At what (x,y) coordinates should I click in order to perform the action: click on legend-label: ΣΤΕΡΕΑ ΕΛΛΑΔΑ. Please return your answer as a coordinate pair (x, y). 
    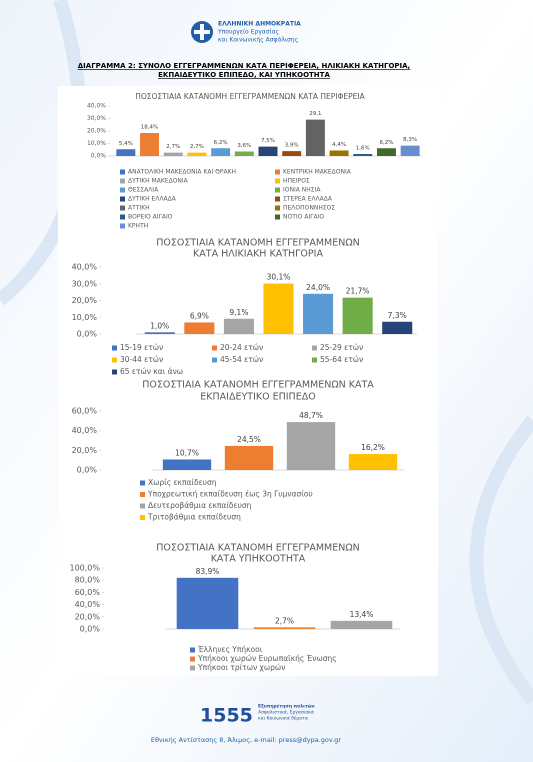
    Looking at the image, I should click on (308, 199).